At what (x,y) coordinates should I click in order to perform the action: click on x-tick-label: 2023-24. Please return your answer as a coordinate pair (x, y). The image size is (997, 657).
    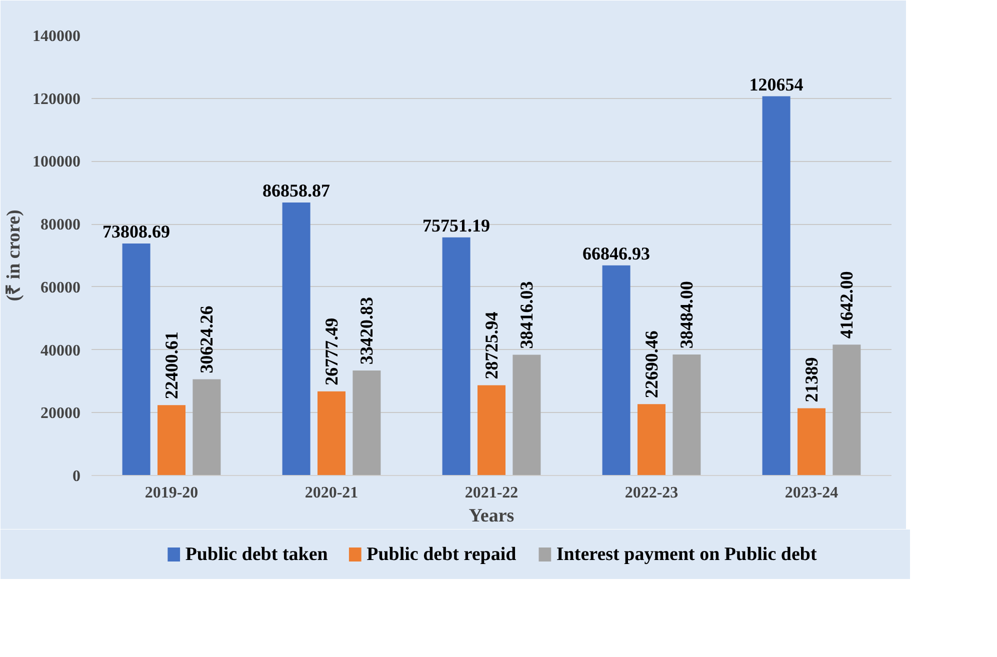
    Looking at the image, I should click on (811, 493).